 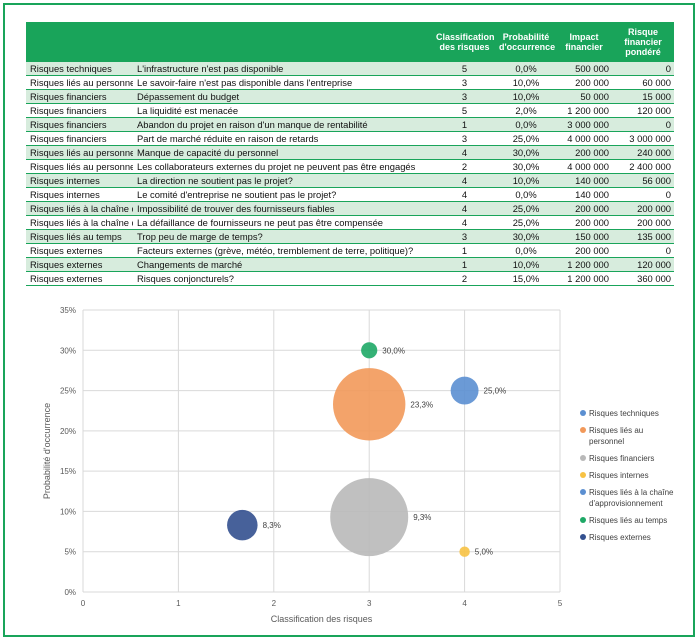 I want to click on header-description, so click(x=283, y=42).